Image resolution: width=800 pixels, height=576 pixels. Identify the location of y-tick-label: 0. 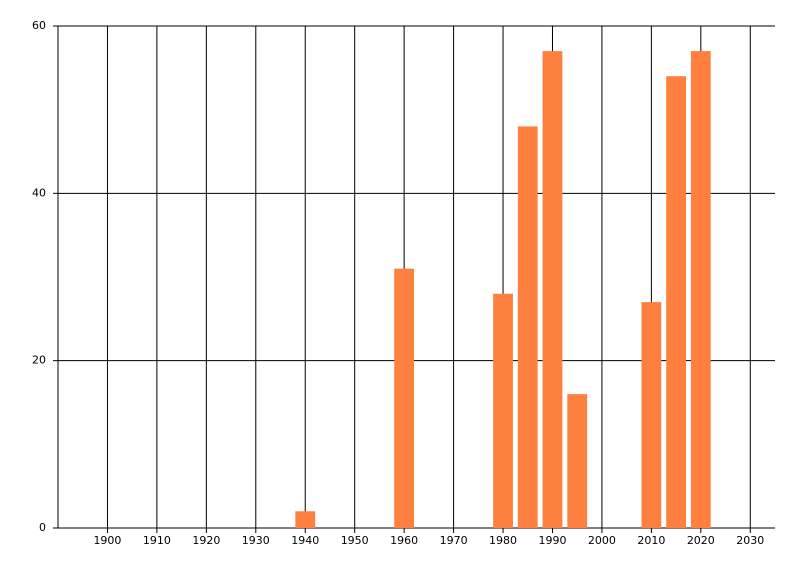
(42, 527).